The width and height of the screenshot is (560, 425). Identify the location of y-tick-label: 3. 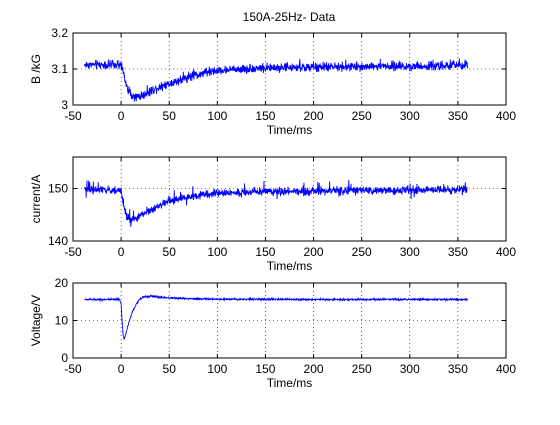
(64, 105).